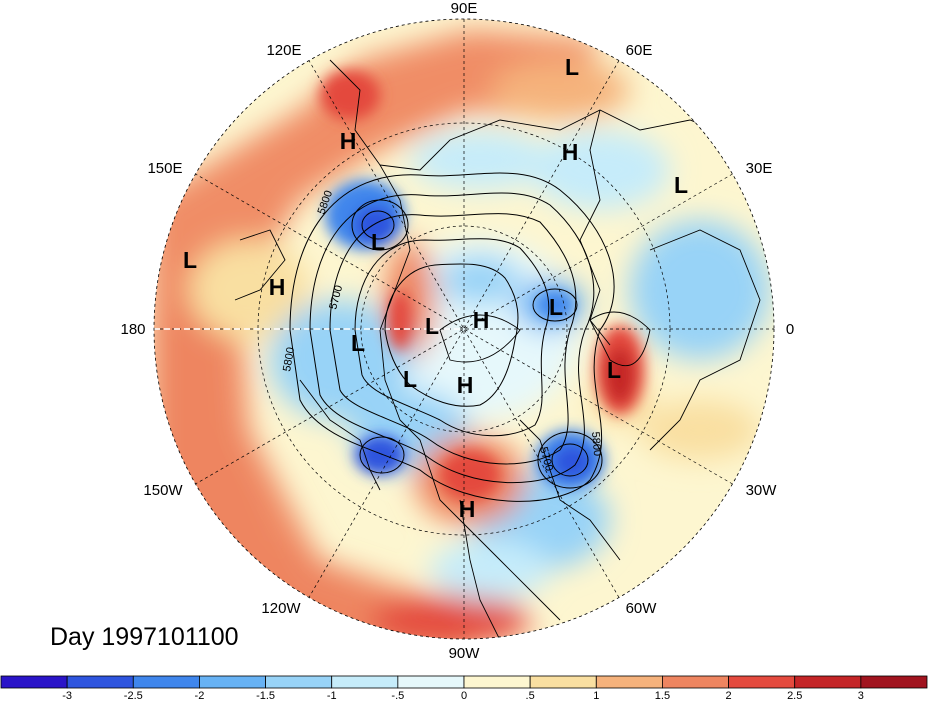 The width and height of the screenshot is (928, 702). Describe the element at coordinates (464, 696) in the screenshot. I see `colorbar-tick-label: 0` at that location.